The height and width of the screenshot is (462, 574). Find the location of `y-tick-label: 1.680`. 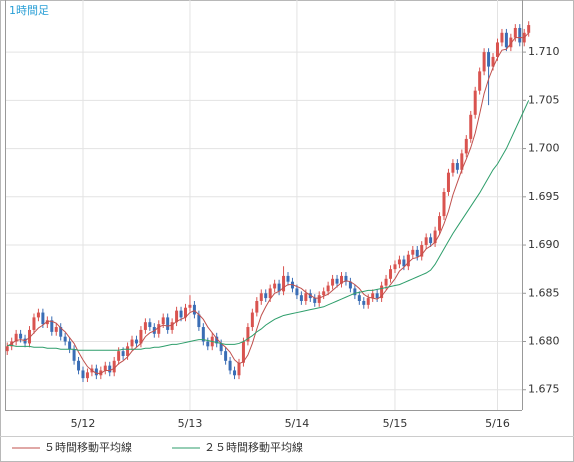

y-tick-label: 1.680 is located at coordinates (544, 341).